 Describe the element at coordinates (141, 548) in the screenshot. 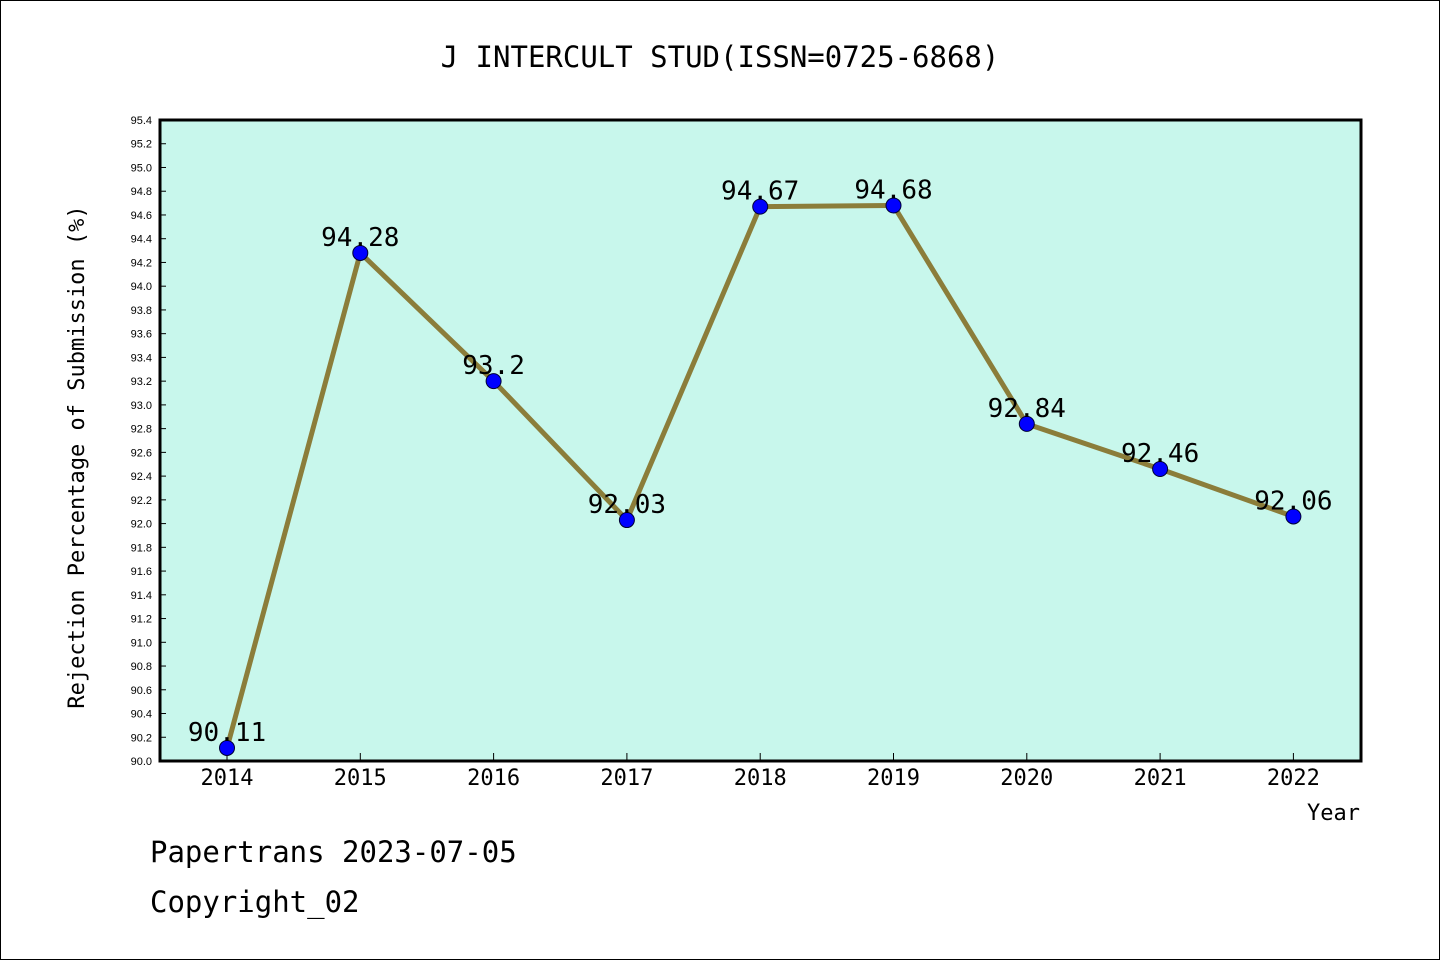

I see `y-tick-label: 91.8` at that location.